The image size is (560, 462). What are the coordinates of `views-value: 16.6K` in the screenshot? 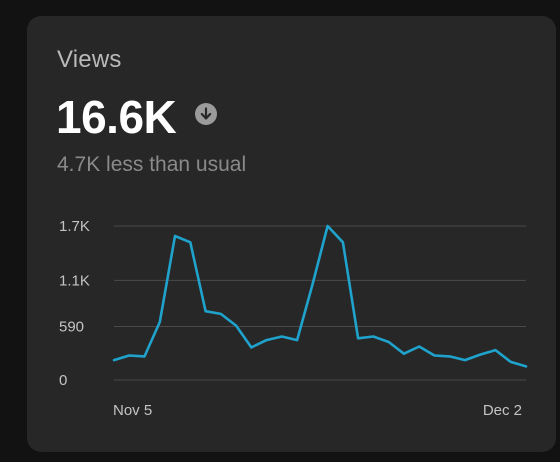 It's located at (116, 117).